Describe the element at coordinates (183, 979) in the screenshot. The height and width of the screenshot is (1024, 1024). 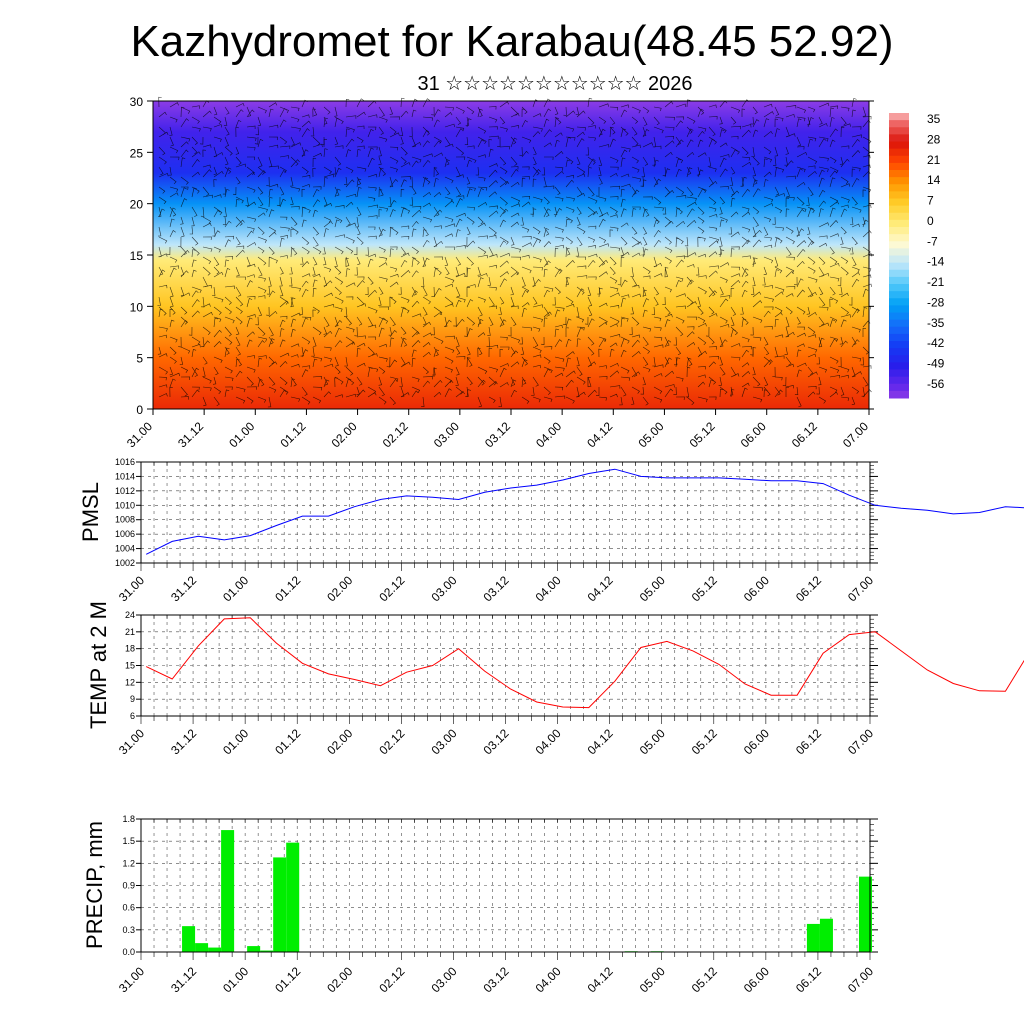
I see `x-tick-label: 31.12` at that location.